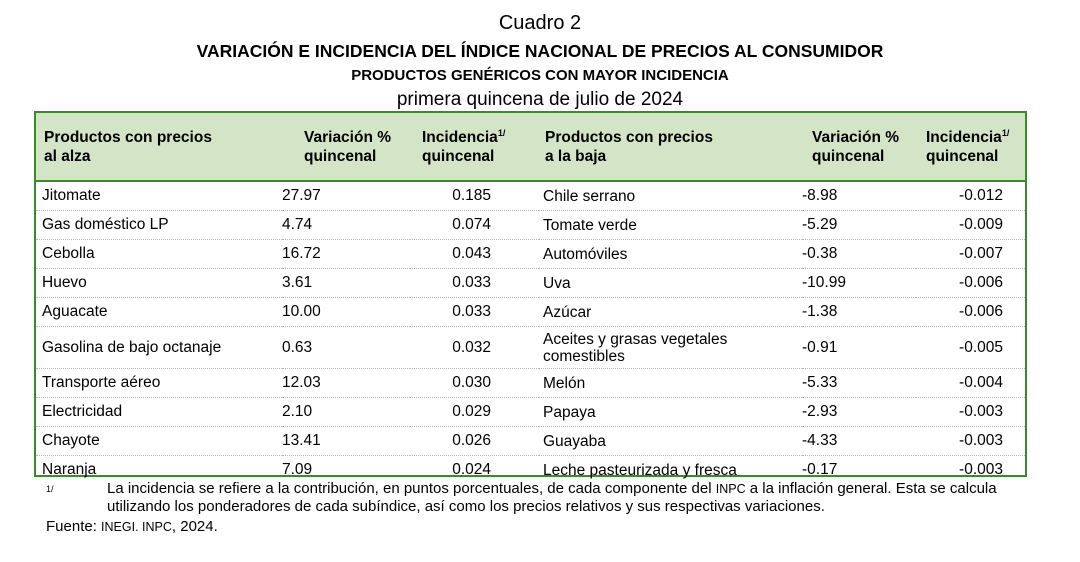 The height and width of the screenshot is (562, 1080). I want to click on header-down-product-line2: a la baja, so click(576, 156).